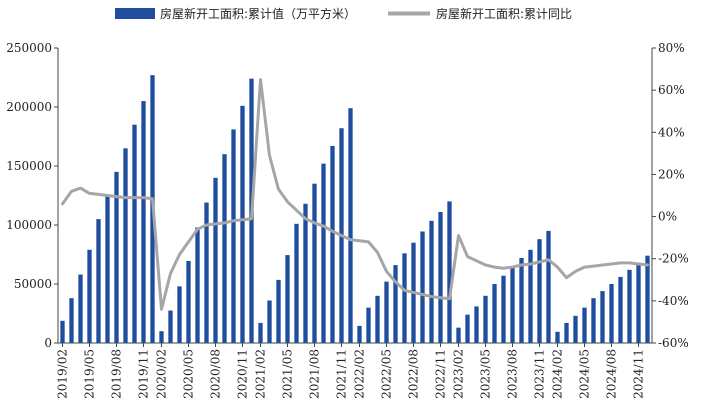  What do you see at coordinates (261, 374) in the screenshot?
I see `x-tick-label: 2021/02` at bounding box center [261, 374].